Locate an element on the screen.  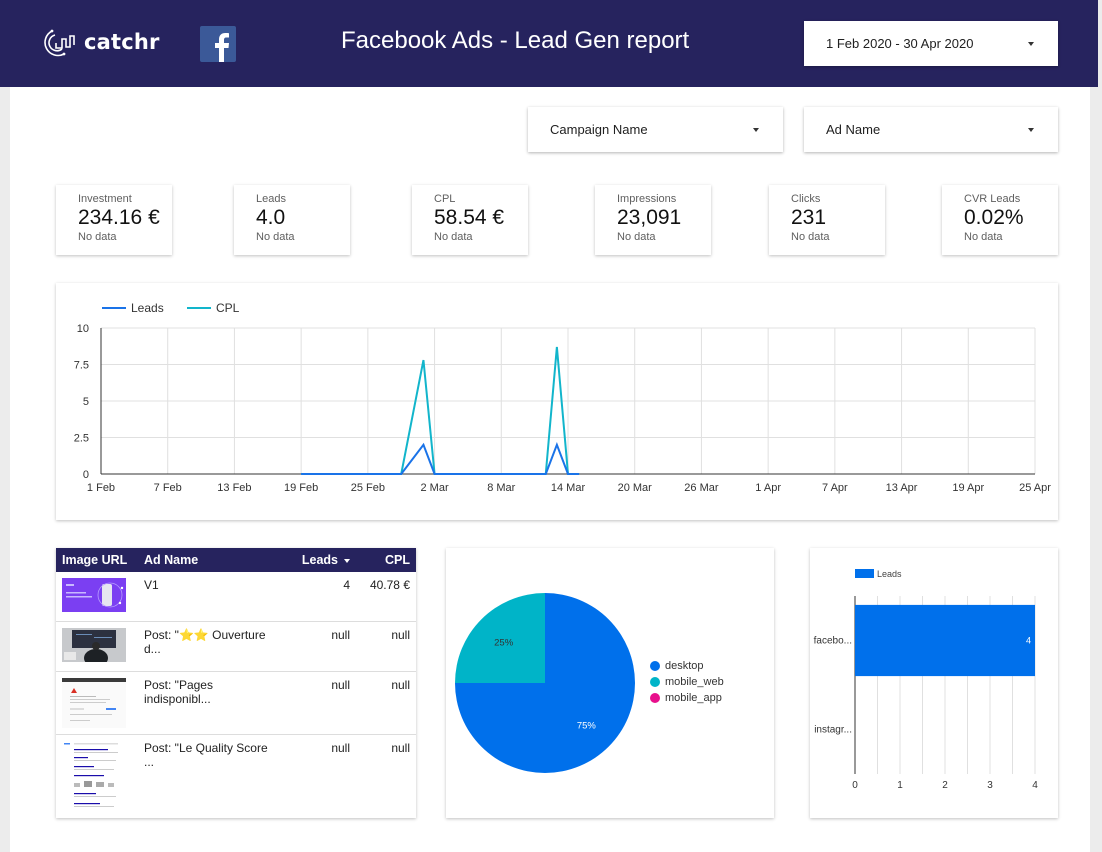
kpi-label: Impressions is located at coordinates (647, 199).